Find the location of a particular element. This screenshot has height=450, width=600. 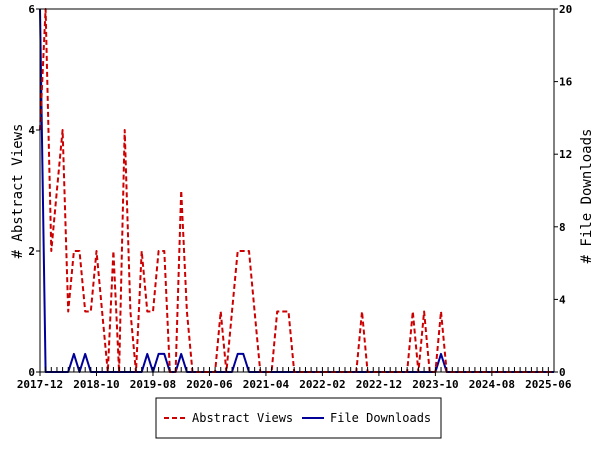

x-tick-label: 2022-02 is located at coordinates (322, 384).